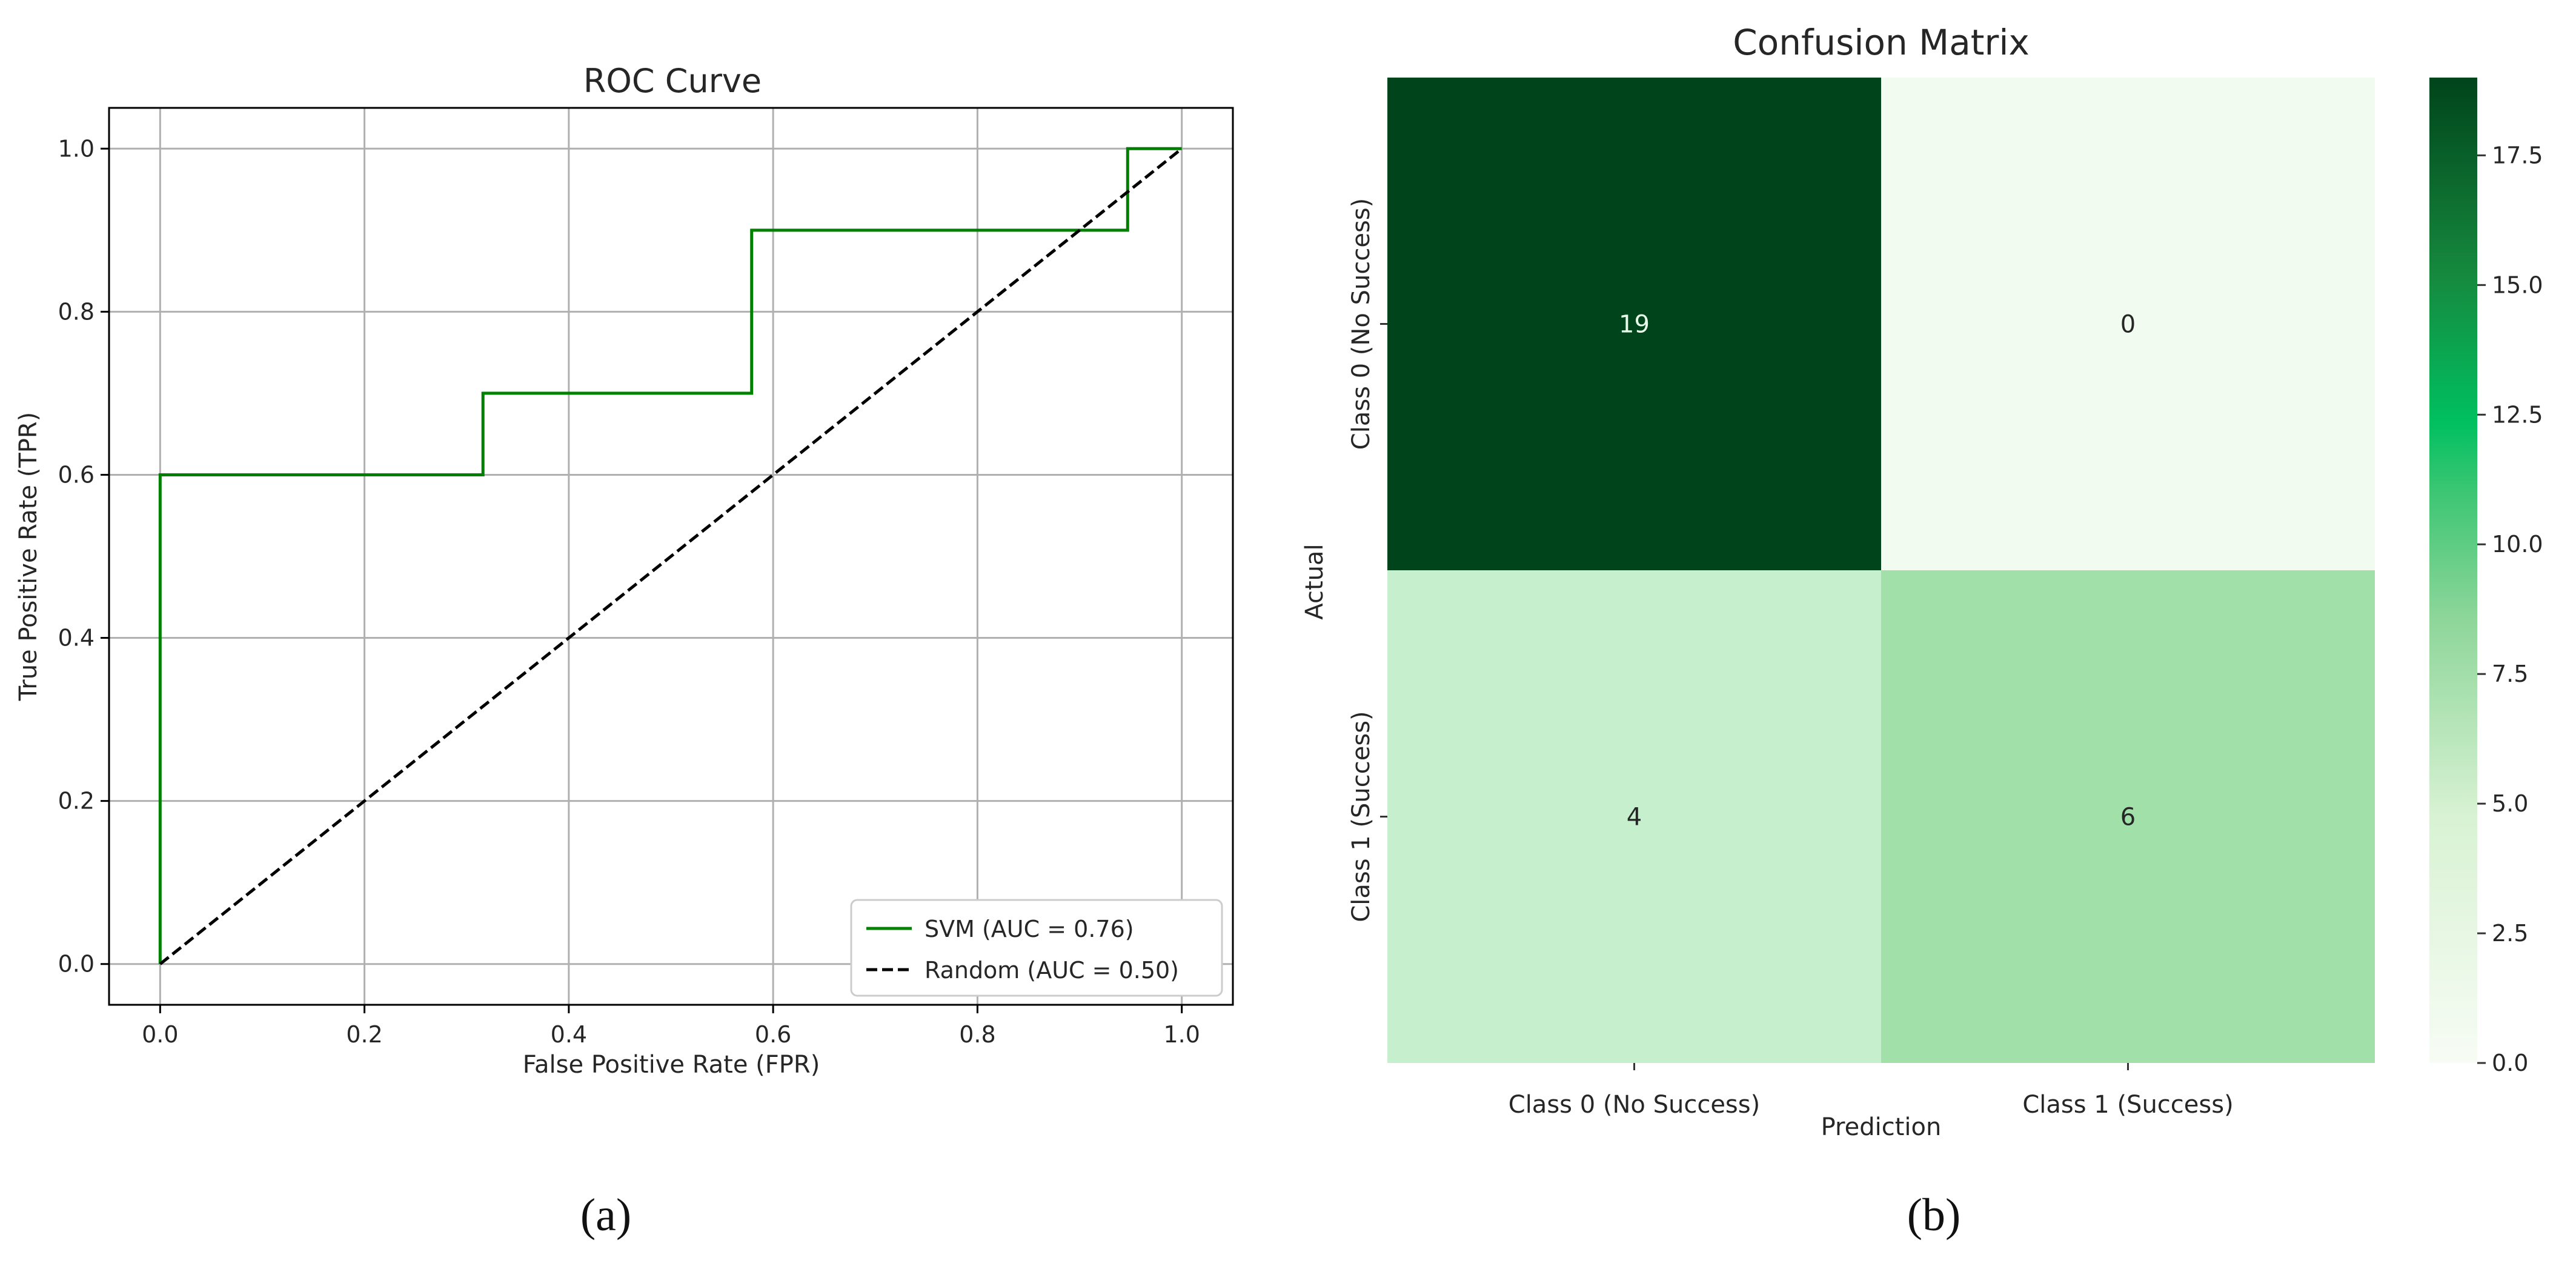  Describe the element at coordinates (2517, 285) in the screenshot. I see `cm-colorbar-tick-label: 15.0` at that location.